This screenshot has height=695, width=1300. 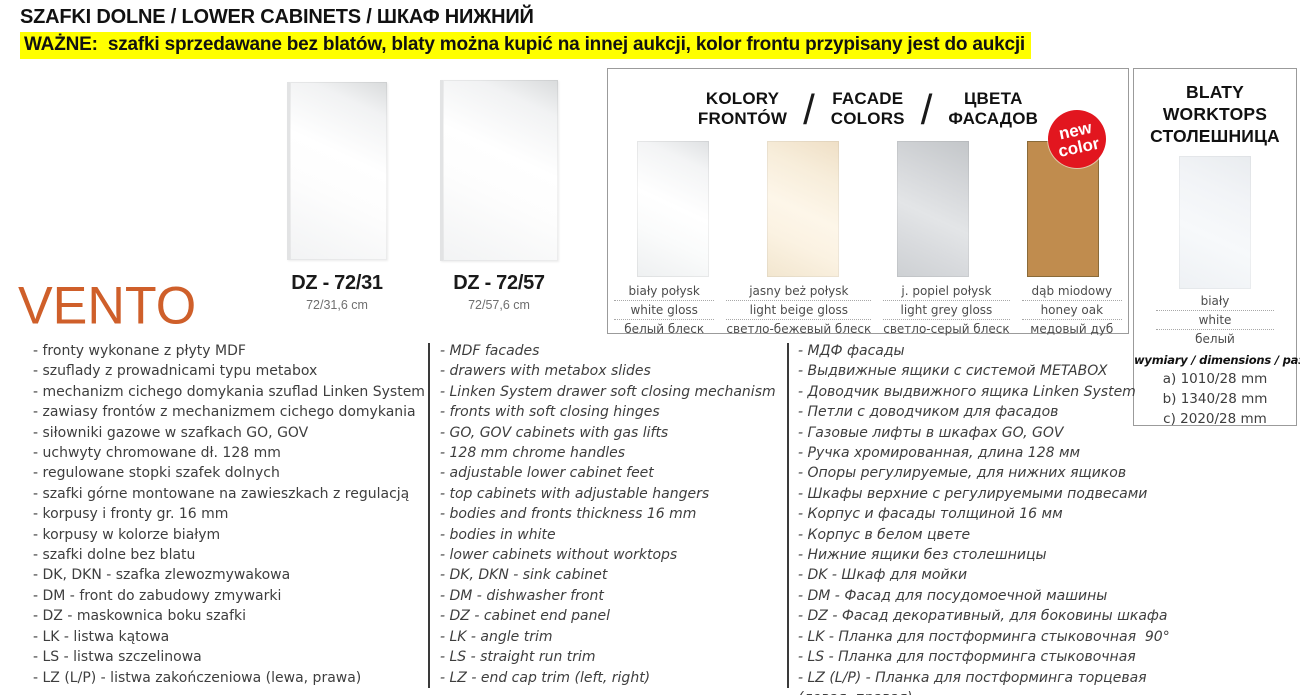 What do you see at coordinates (117, 657) in the screenshot?
I see `feature-item: - LS - listwa szczelinowa` at bounding box center [117, 657].